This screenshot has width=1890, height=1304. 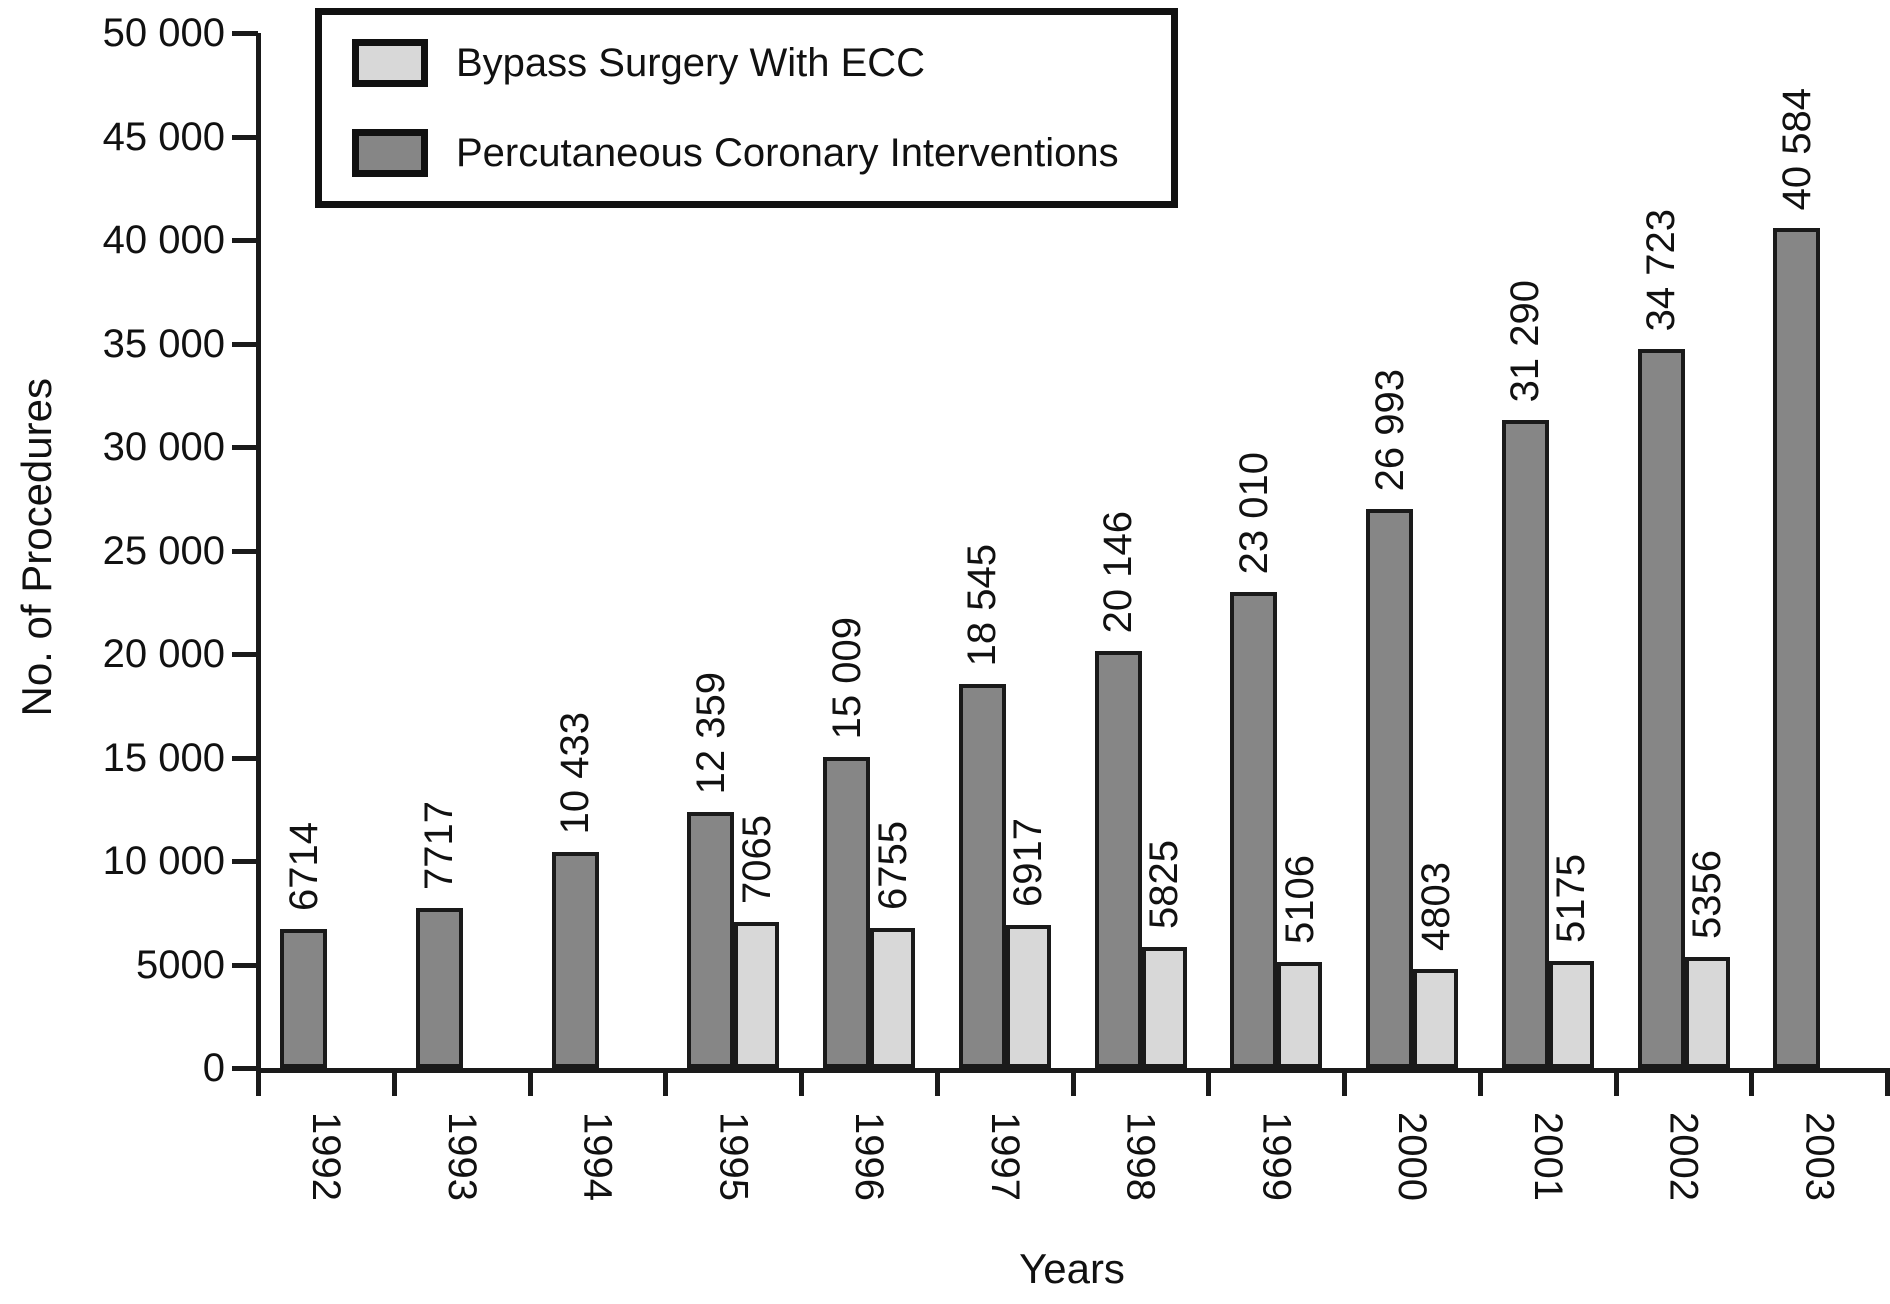 I want to click on y-tick-label: 10 000, so click(x=163, y=861).